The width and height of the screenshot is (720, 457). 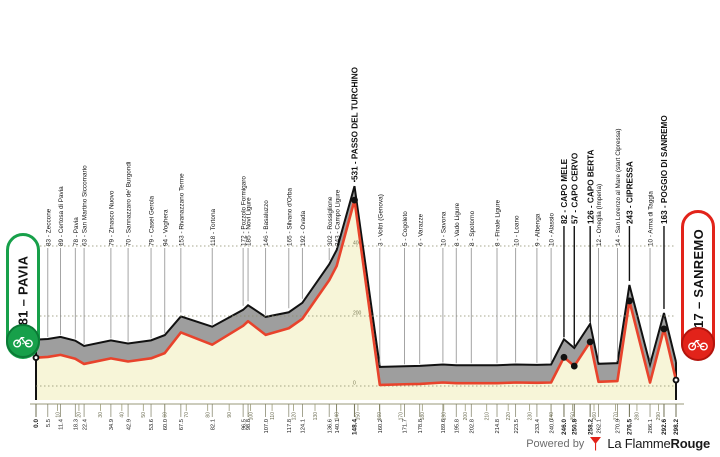 I want to click on x-tick-label: 260, so click(x=595, y=416).